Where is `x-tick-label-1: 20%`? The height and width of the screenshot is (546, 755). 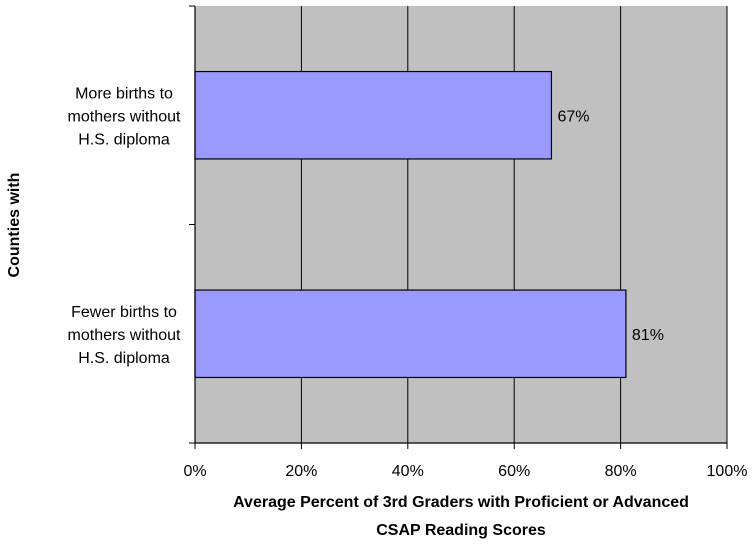
x-tick-label-1: 20% is located at coordinates (301, 471).